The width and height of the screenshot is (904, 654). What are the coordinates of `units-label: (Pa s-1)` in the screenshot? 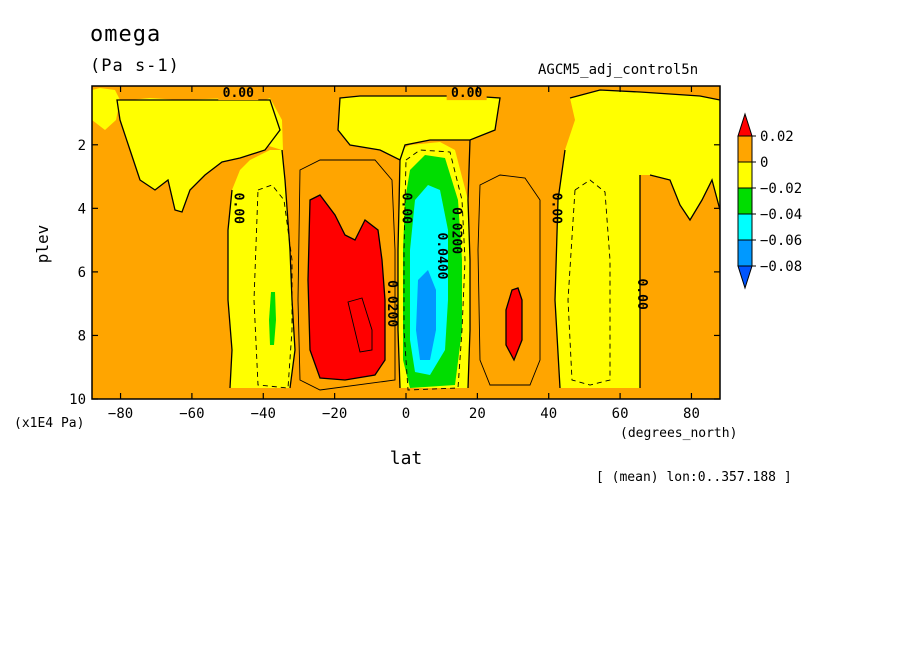 It's located at (135, 66).